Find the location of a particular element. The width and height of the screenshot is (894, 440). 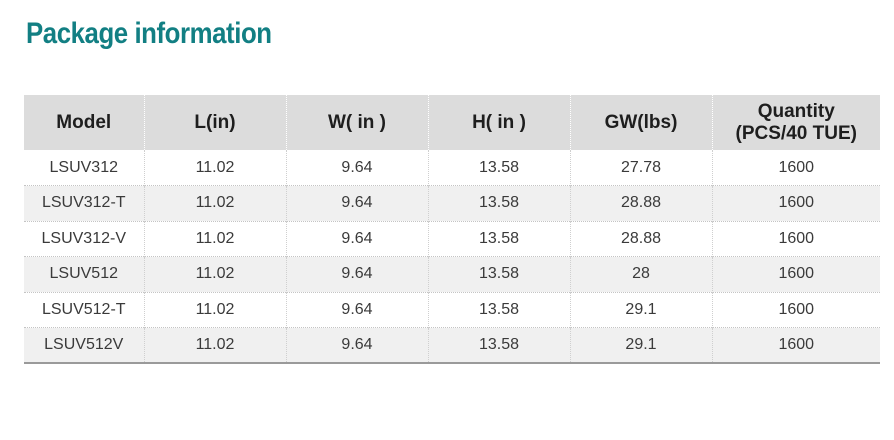

cell-model: LSUV512-T is located at coordinates (84, 309).